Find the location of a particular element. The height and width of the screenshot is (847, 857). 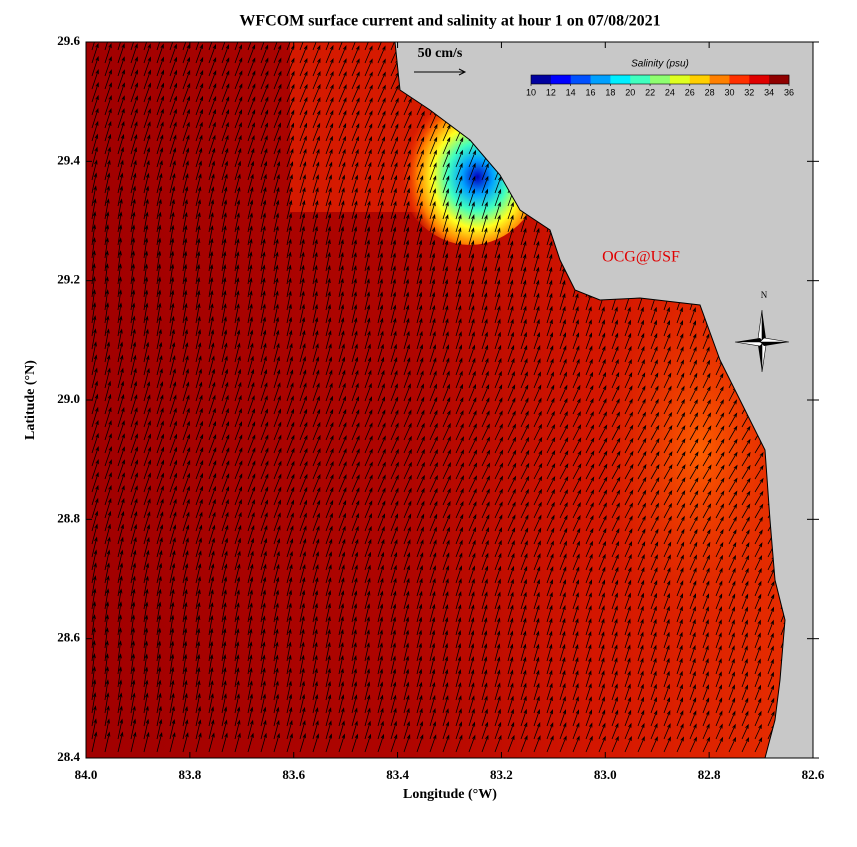

y-tick-label: 29.4 is located at coordinates (68, 159).